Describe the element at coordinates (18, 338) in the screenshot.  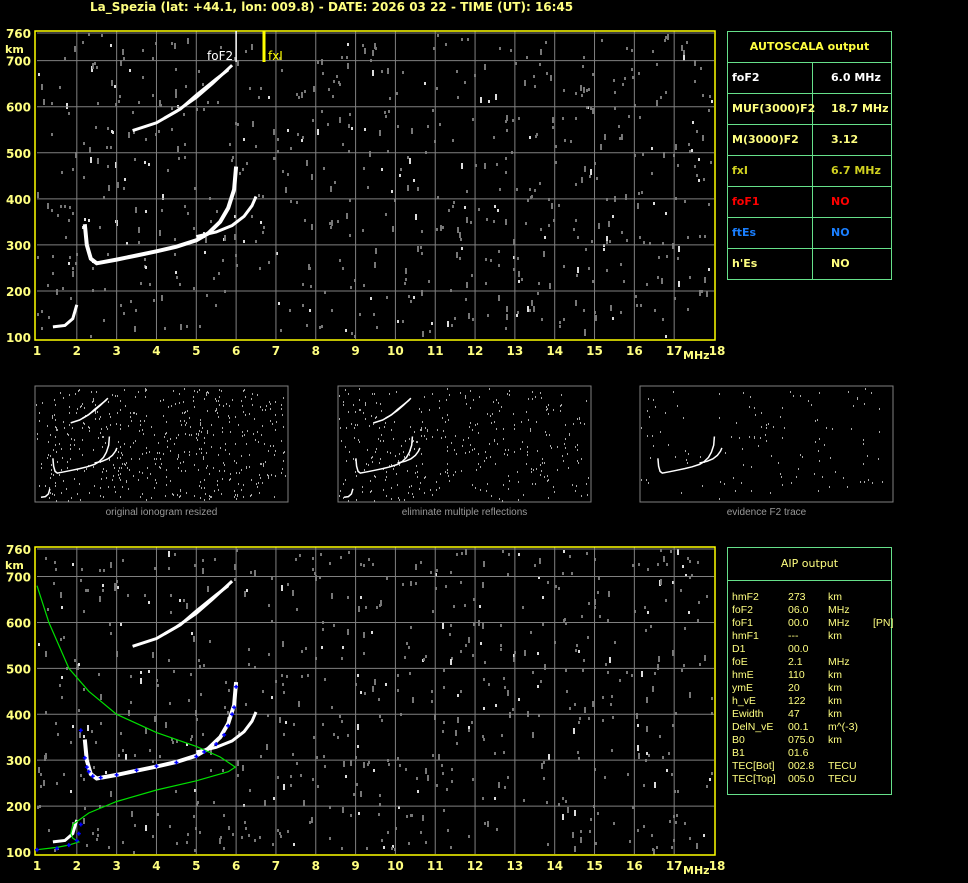
I see `y-tick-label: 100` at that location.